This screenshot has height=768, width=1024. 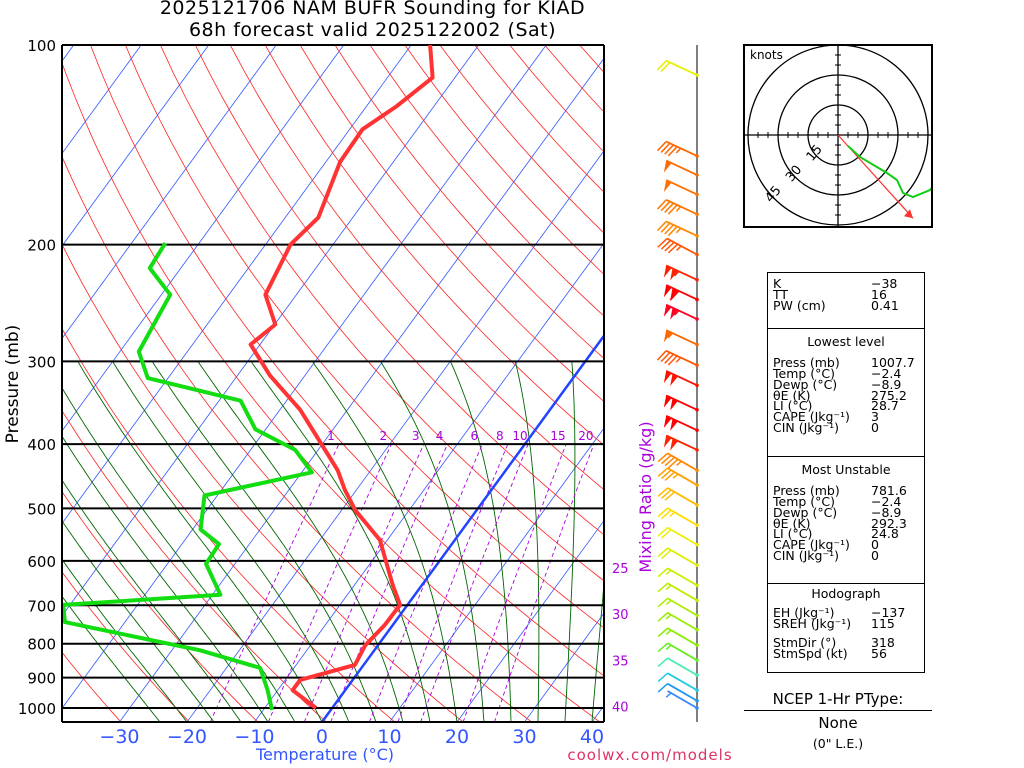 What do you see at coordinates (804, 501) in the screenshot?
I see `stat-label: Temp (°C)` at bounding box center [804, 501].